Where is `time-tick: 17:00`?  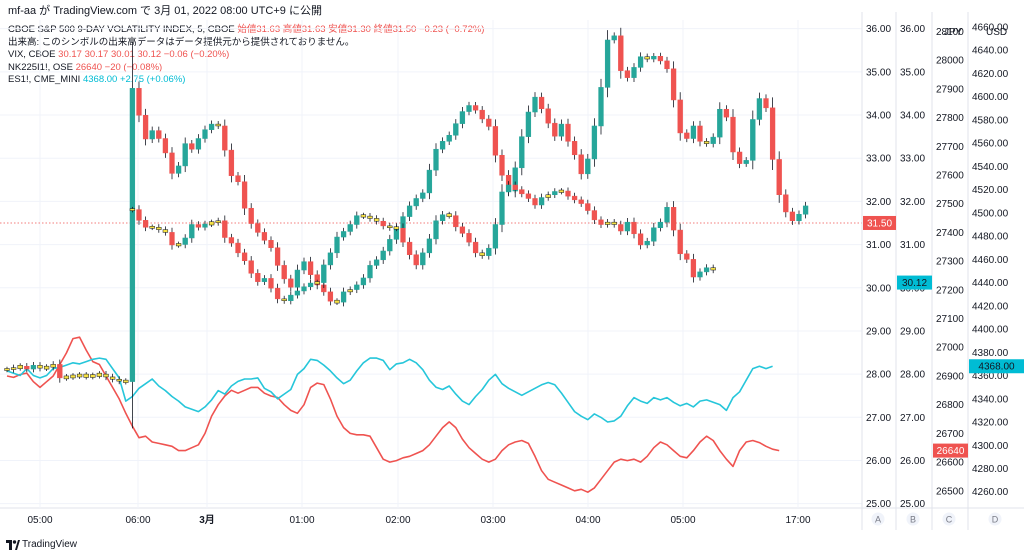
time-tick: 17:00 is located at coordinates (797, 520).